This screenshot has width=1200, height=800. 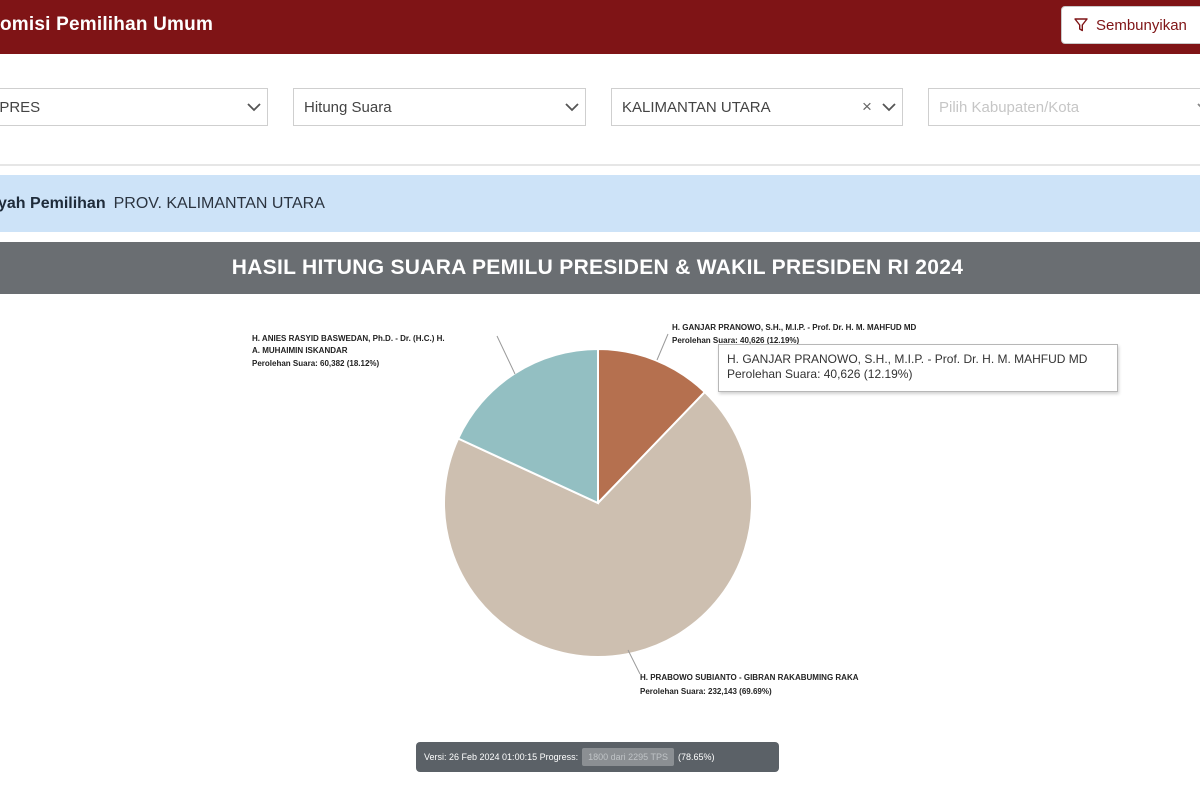 What do you see at coordinates (820, 374) in the screenshot?
I see `tooltip-votes: Perolehan Suara: 40,626 (12.19%)` at bounding box center [820, 374].